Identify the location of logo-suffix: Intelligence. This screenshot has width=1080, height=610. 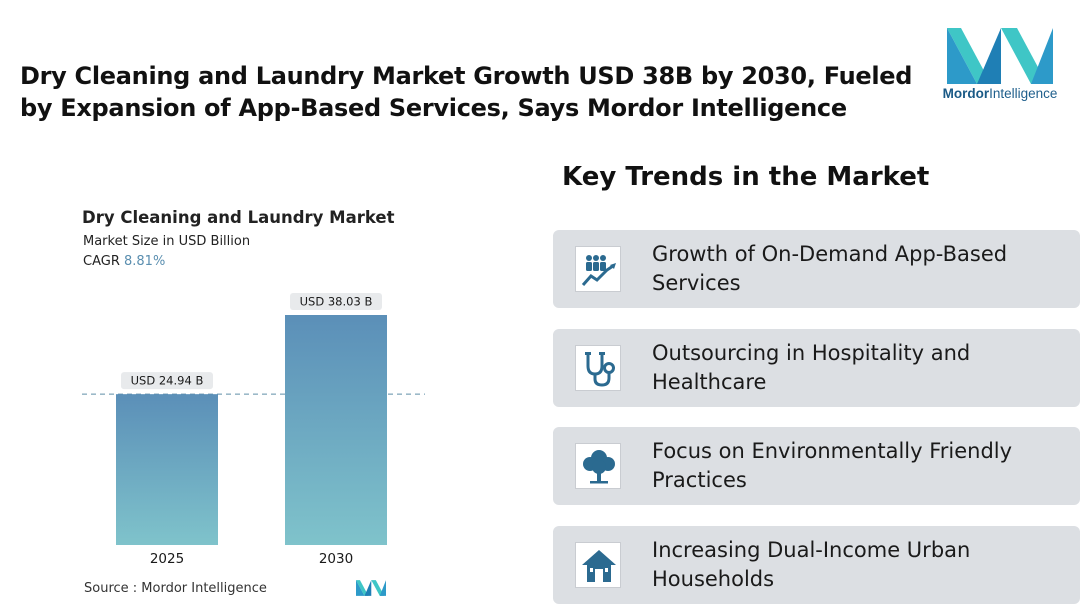
(1023, 93).